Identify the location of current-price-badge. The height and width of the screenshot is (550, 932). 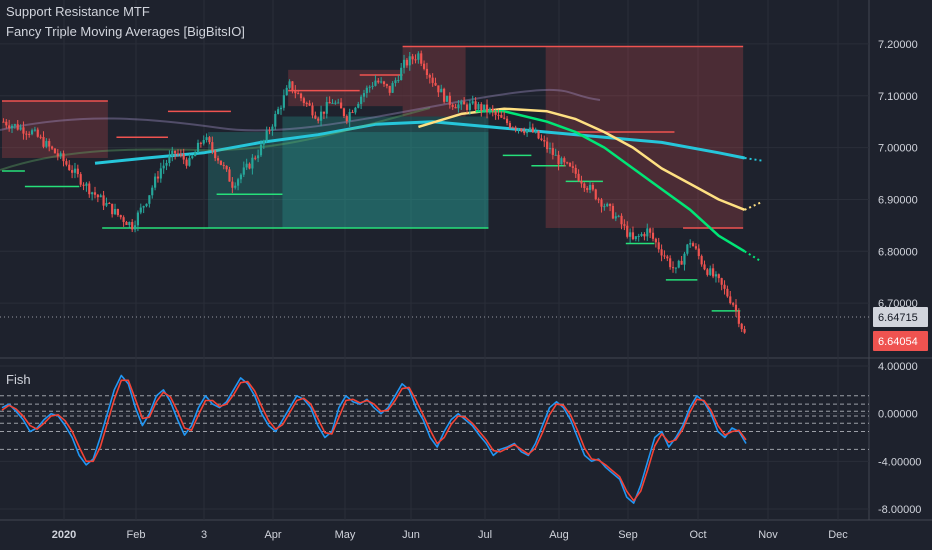
(900, 317).